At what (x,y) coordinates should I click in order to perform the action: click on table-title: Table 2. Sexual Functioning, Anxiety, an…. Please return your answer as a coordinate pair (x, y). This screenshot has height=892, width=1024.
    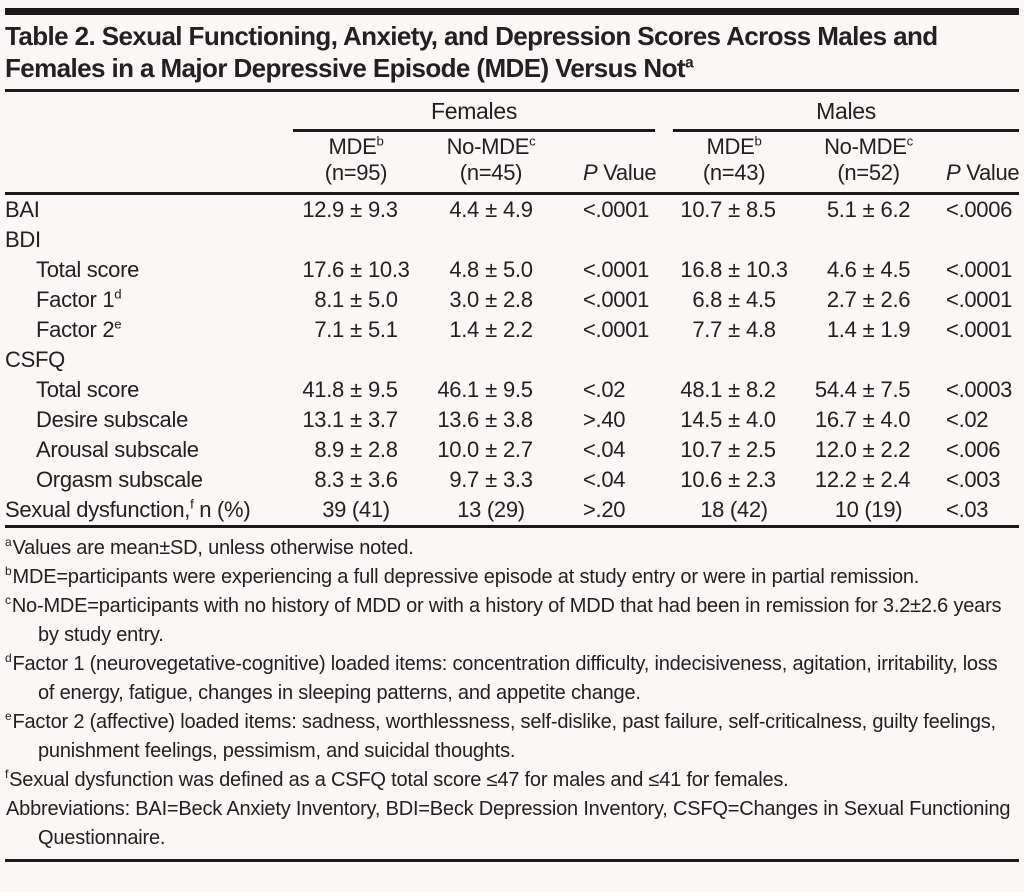
    Looking at the image, I should click on (512, 53).